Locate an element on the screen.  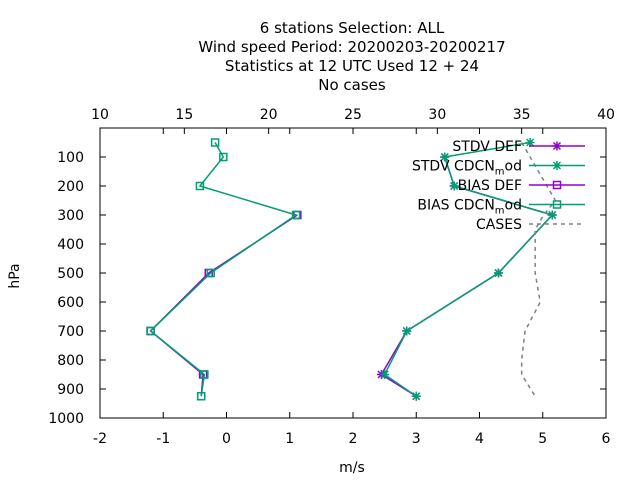
legend-entry: BIAS CDCNmod is located at coordinates (501, 207).